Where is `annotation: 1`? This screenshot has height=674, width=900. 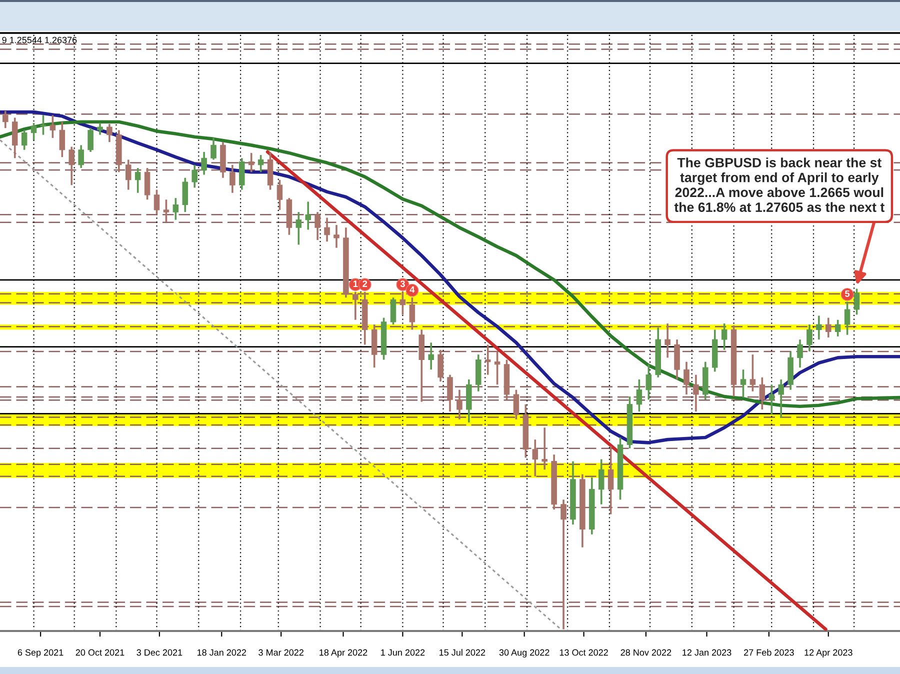 annotation: 1 is located at coordinates (355, 283).